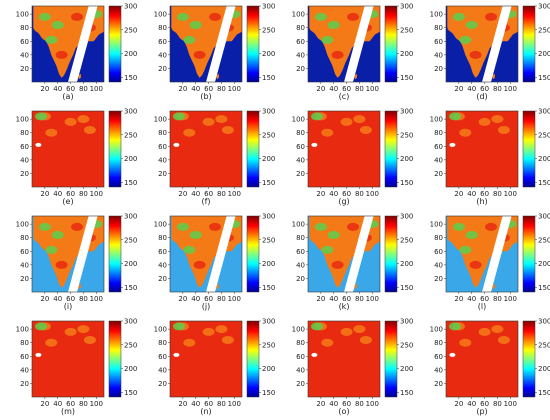 The image size is (550, 420). Describe the element at coordinates (343, 201) in the screenshot. I see `panel-label: (g)` at that location.